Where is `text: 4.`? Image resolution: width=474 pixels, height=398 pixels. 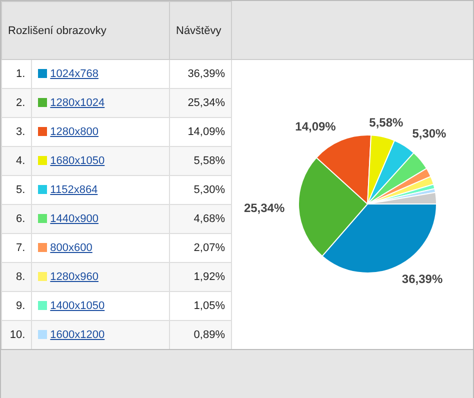
text: 4. is located at coordinates (17, 161).